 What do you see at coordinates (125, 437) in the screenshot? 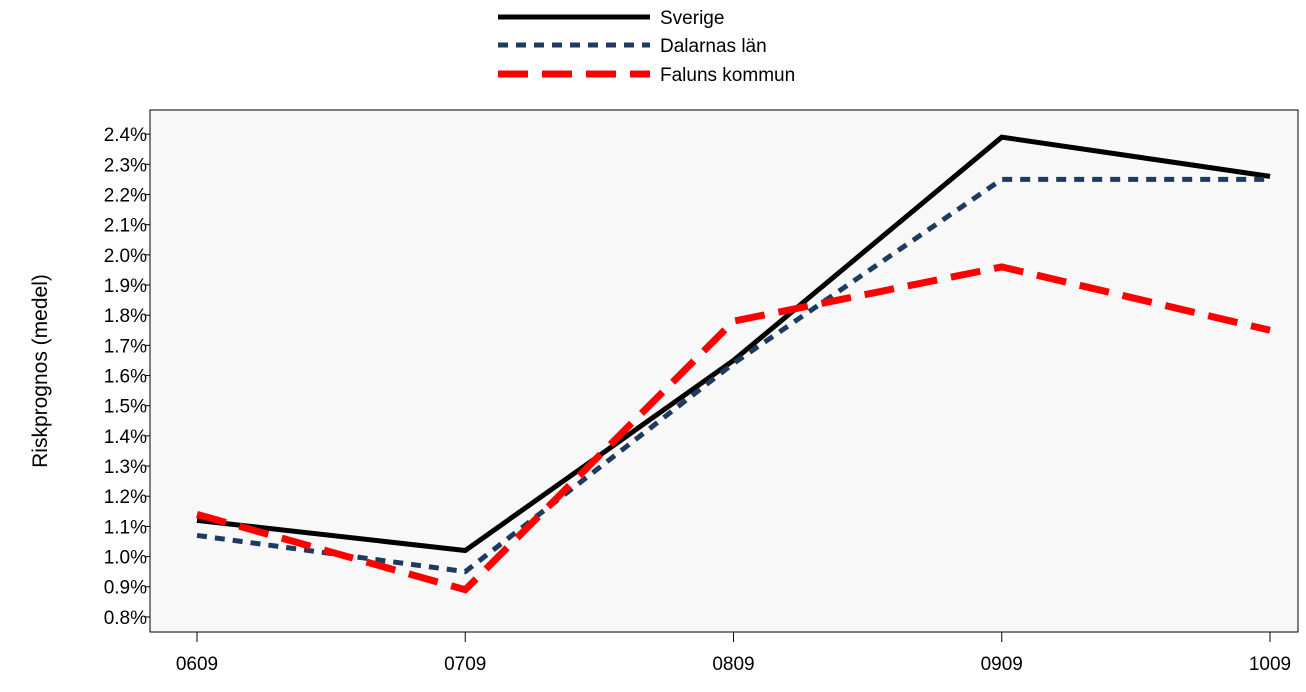
I see `y-tick-label: 1.4%` at bounding box center [125, 437].